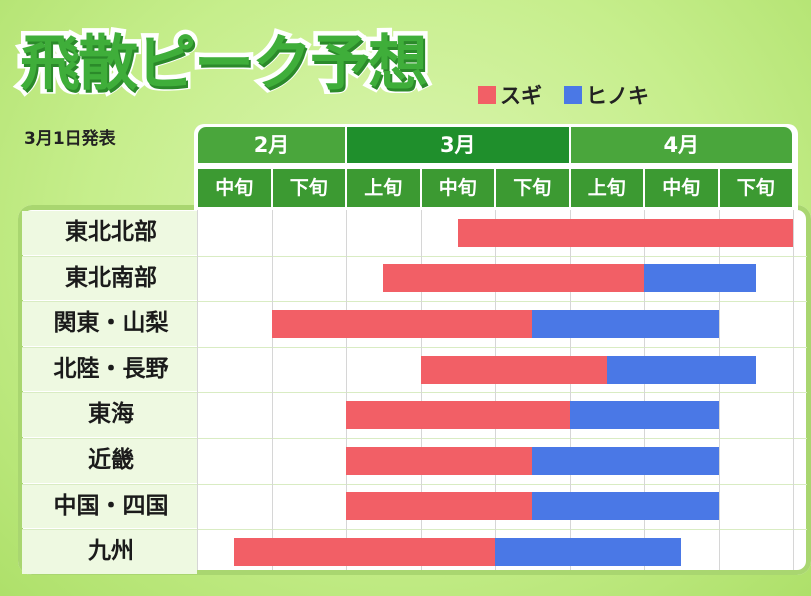  Describe the element at coordinates (487, 95) in the screenshot. I see `legend-swatch-sugi` at that location.